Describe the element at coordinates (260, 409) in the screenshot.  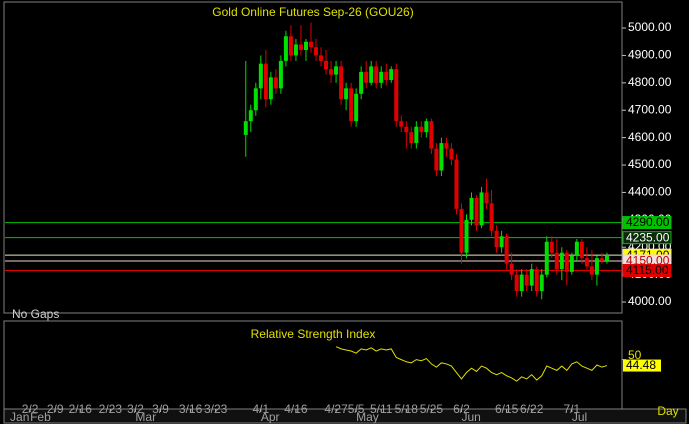
I see `x-tick-label: 4/1` at that location.